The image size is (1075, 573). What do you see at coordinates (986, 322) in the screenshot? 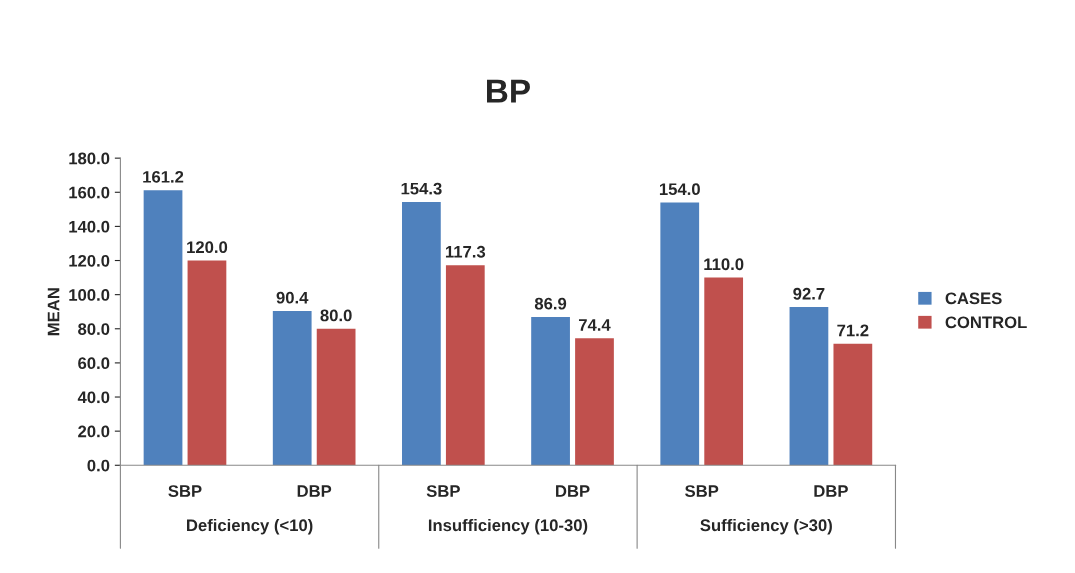
I see `legend-label: CONTROL` at bounding box center [986, 322].